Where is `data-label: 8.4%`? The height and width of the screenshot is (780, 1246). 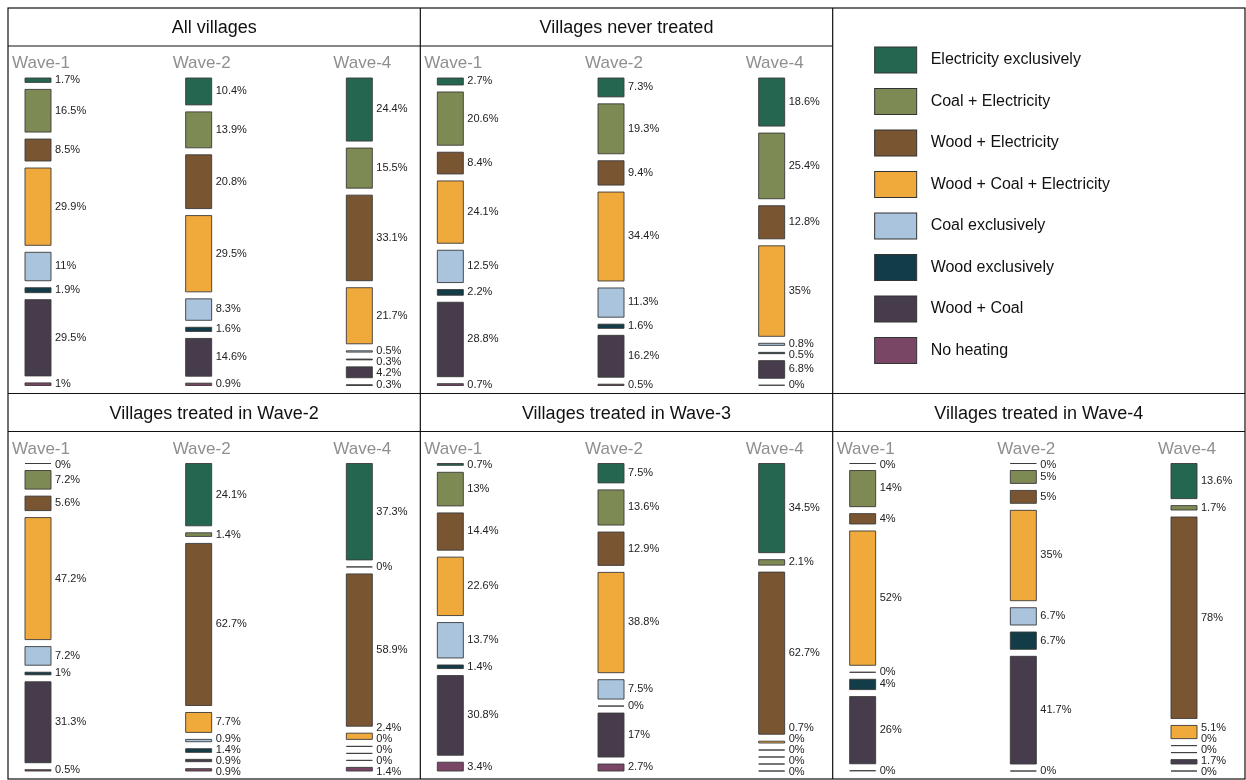
data-label: 8.4% is located at coordinates (480, 161).